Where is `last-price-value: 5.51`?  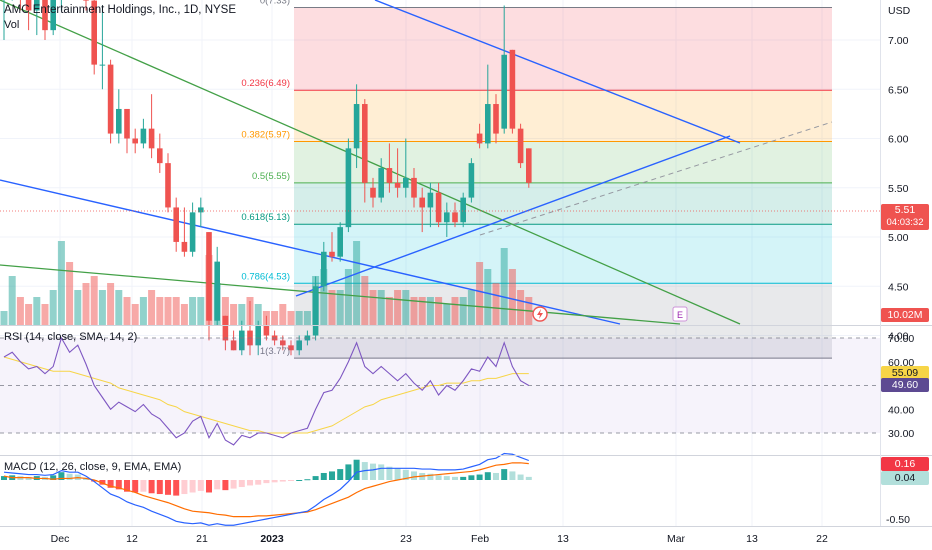 last-price-value: 5.51 is located at coordinates (905, 210).